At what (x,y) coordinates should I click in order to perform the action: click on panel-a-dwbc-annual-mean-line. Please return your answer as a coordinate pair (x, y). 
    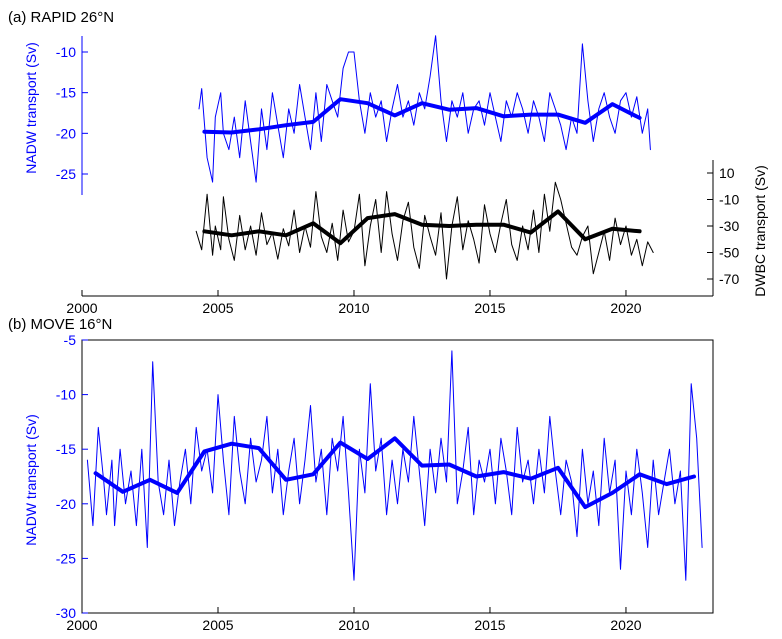
    Looking at the image, I should click on (422, 227).